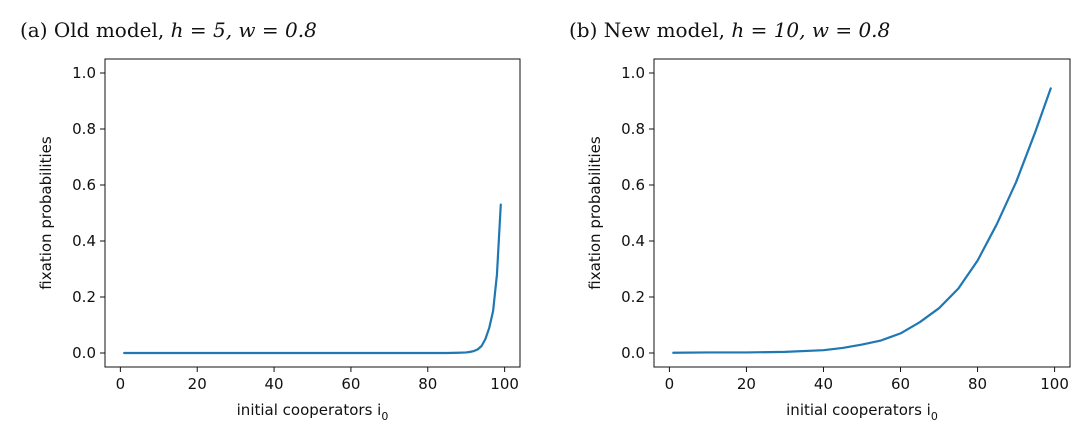  Describe the element at coordinates (811, 30) in the screenshot. I see `panel-title-b-params: h = 10, w = 0.8` at that location.